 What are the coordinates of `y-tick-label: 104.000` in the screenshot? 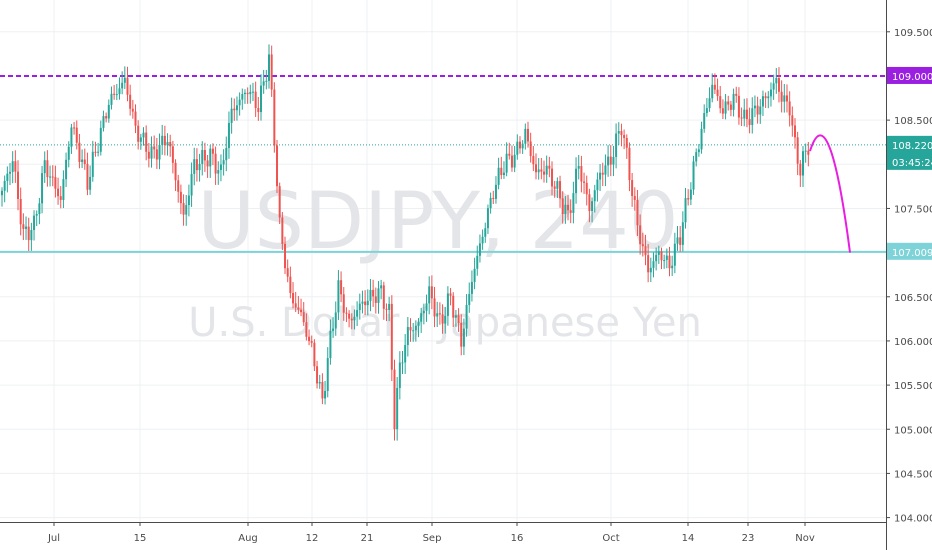 It's located at (913, 519).